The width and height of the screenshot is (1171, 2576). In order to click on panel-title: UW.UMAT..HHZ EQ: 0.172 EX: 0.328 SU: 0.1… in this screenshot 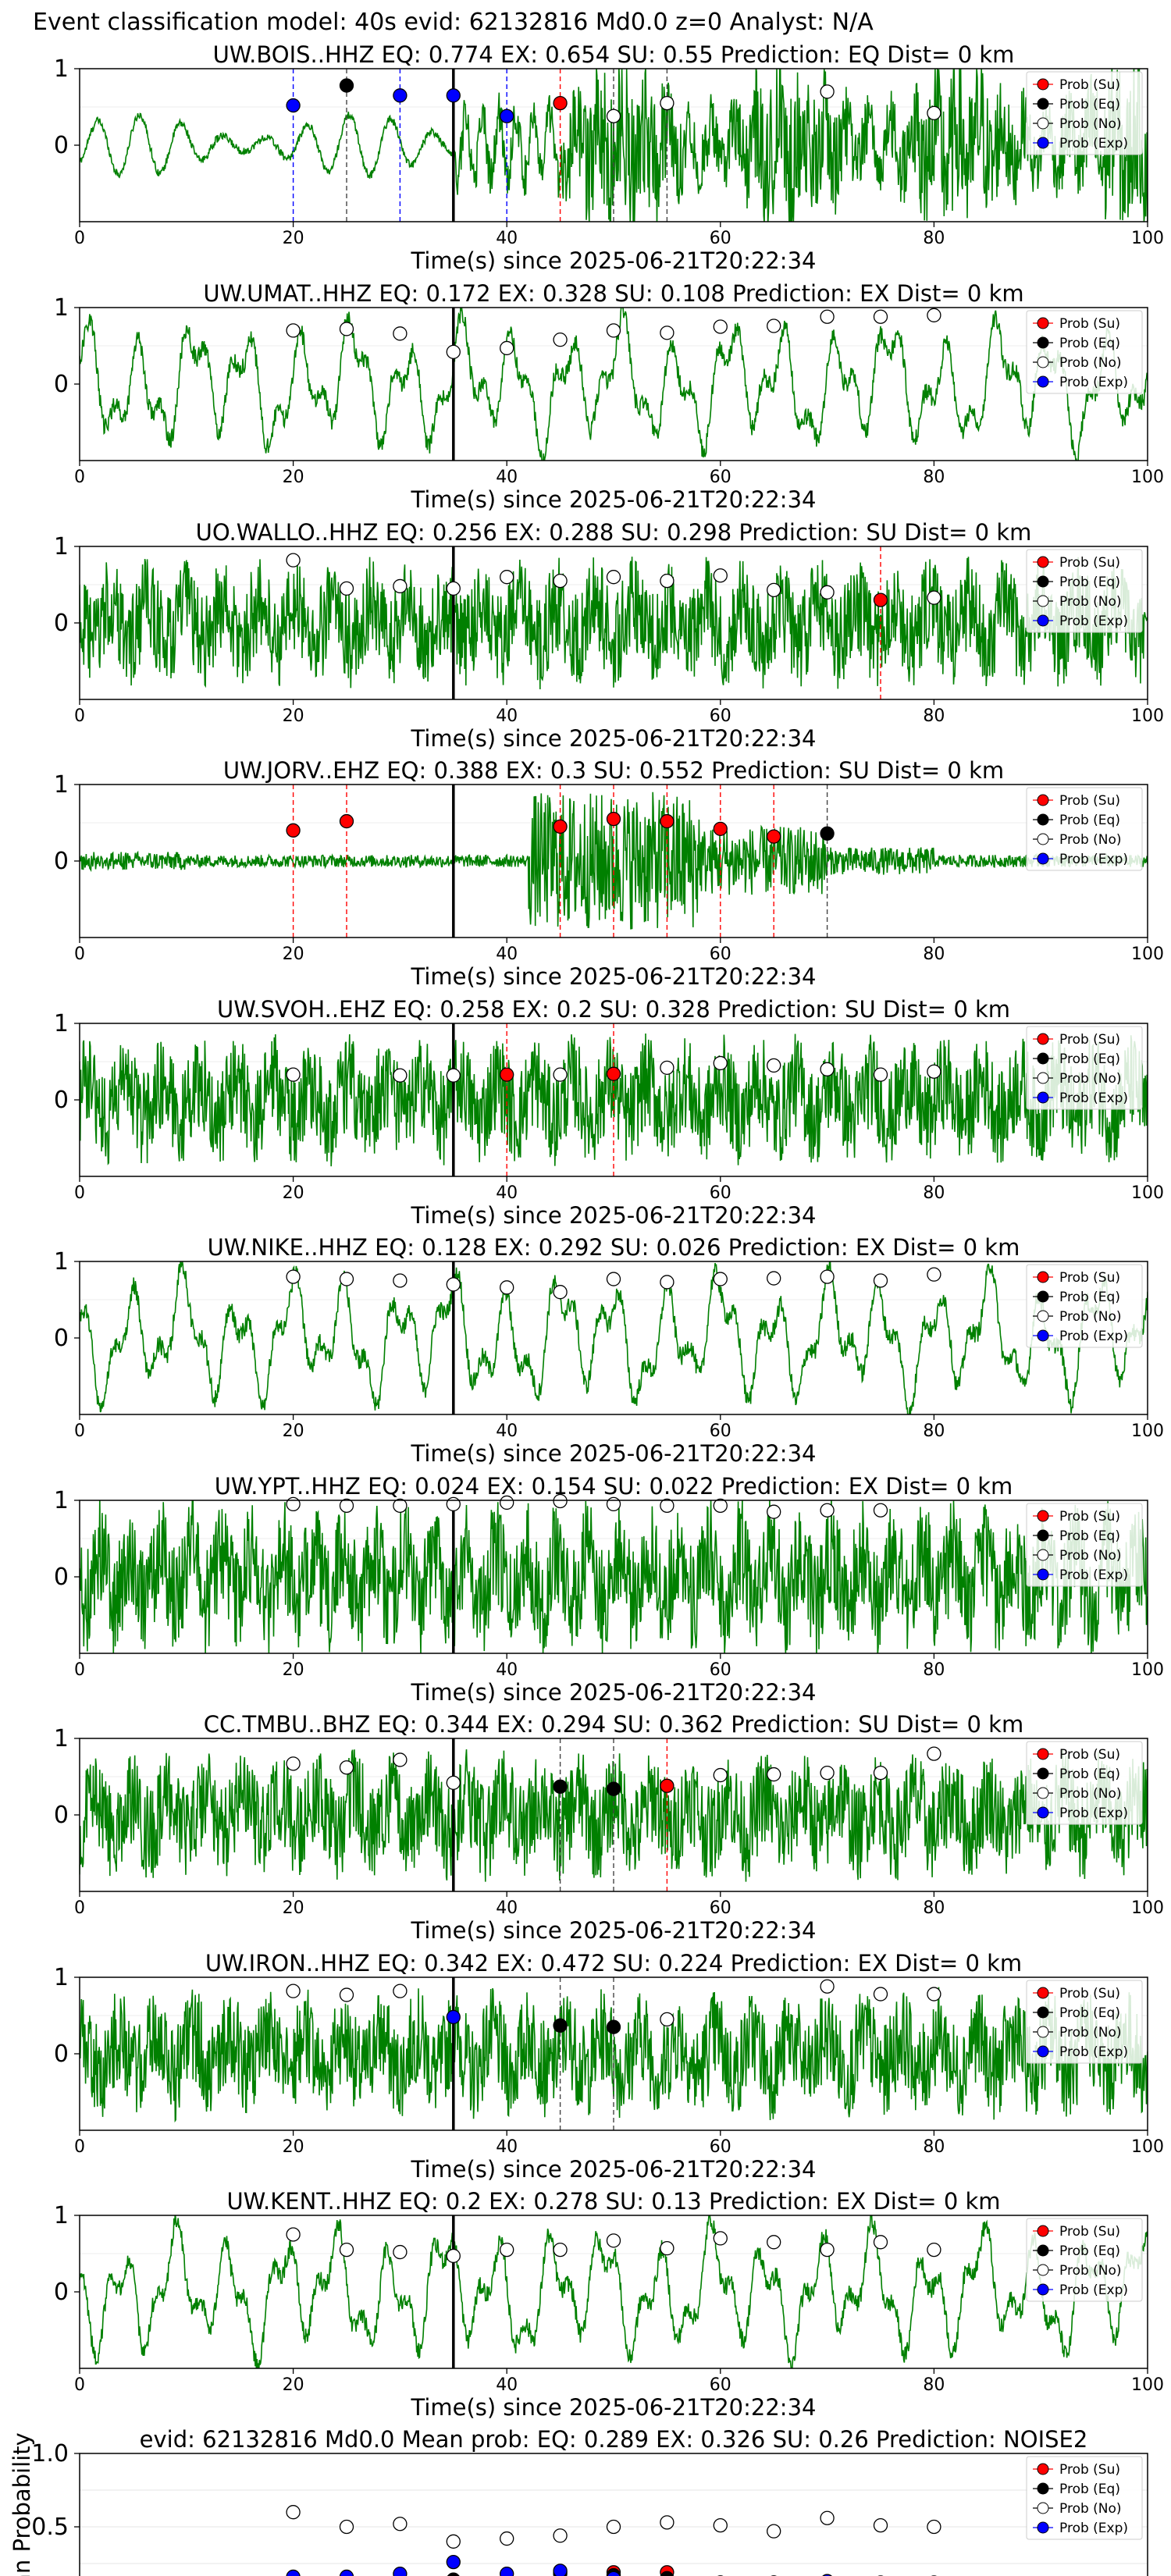, I will do `click(613, 293)`.